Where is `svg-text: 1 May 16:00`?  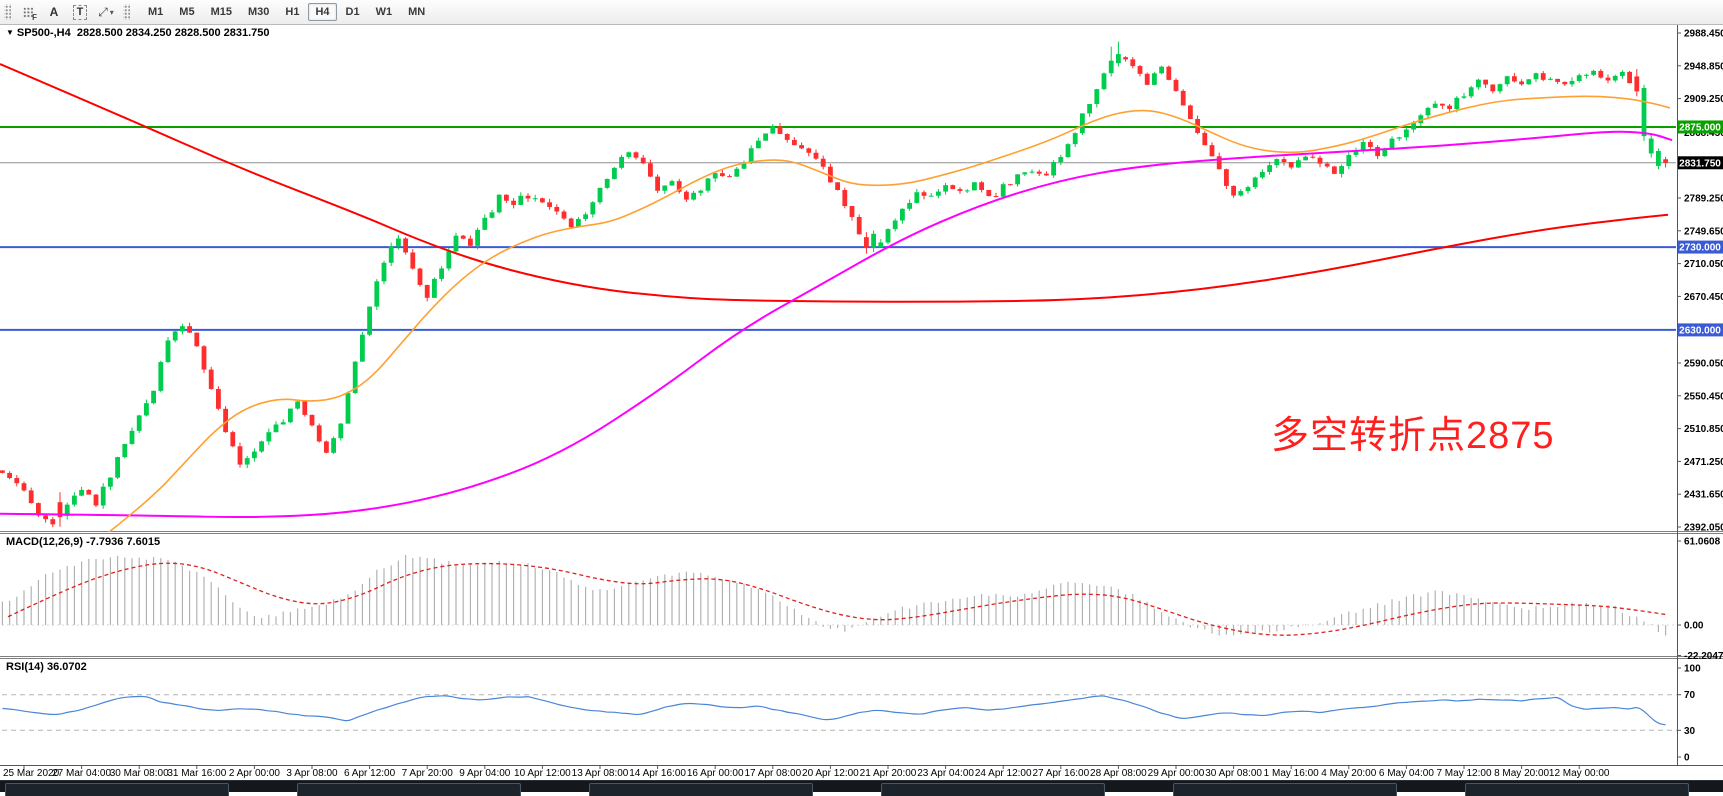 svg-text: 1 May 16:00 is located at coordinates (1291, 773).